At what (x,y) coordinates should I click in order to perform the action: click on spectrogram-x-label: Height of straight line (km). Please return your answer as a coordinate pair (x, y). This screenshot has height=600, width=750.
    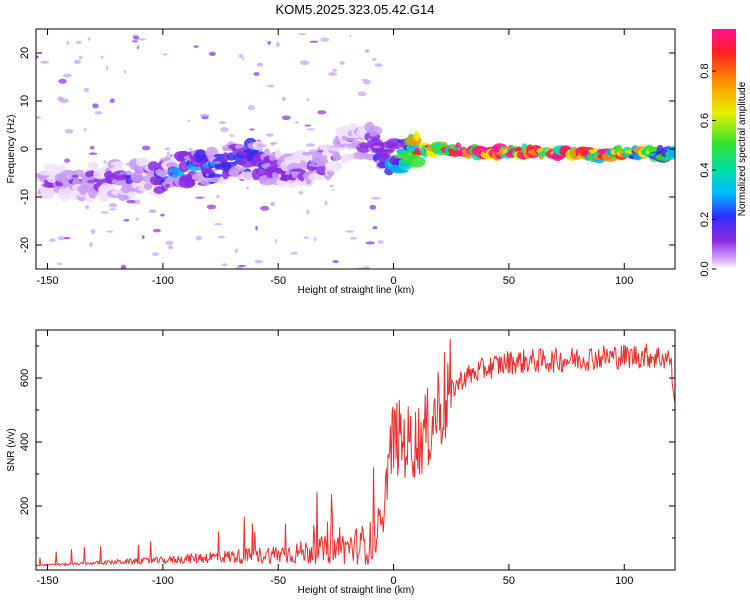
    Looking at the image, I should click on (356, 290).